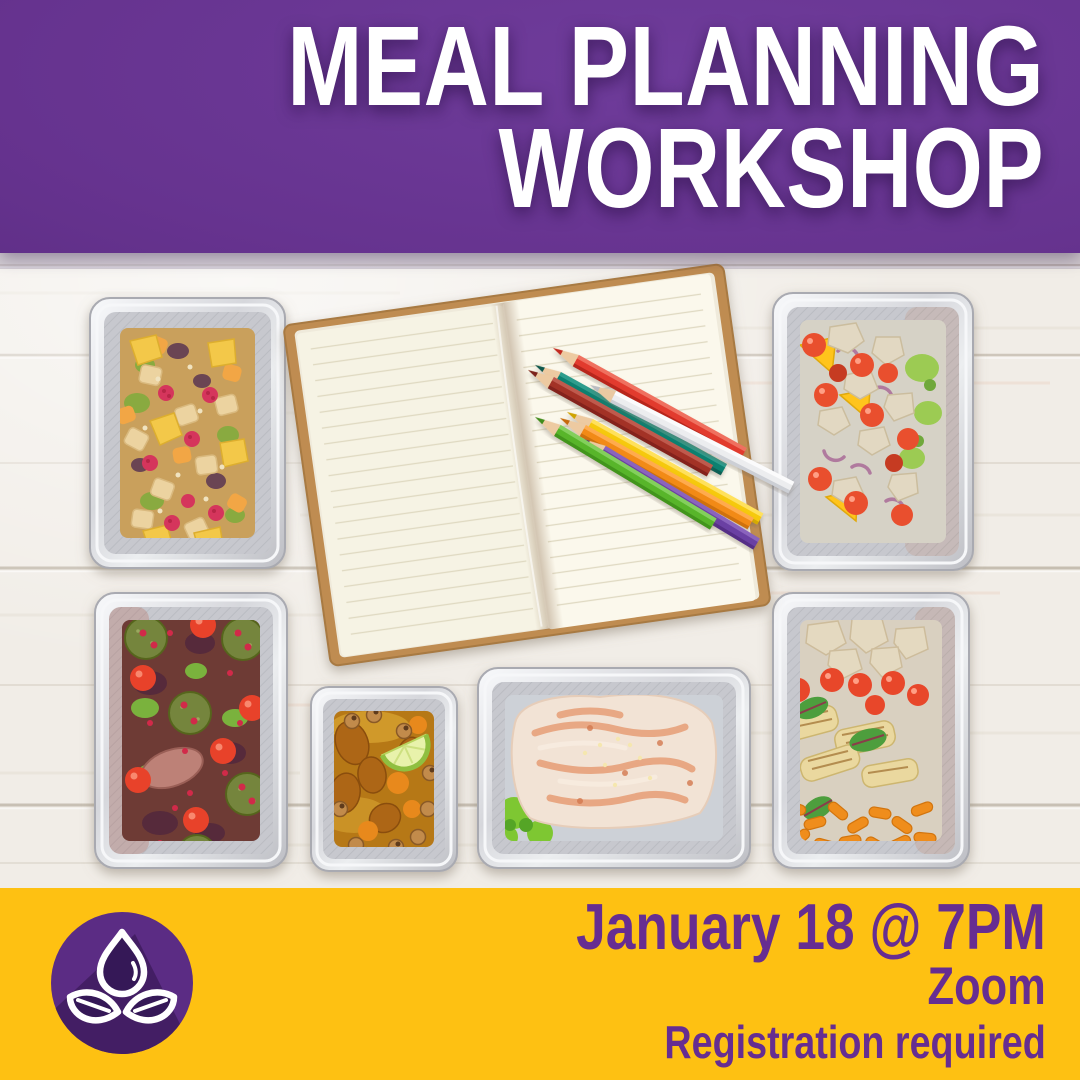  What do you see at coordinates (191, 730) in the screenshot?
I see `falafel-tomato-tray` at bounding box center [191, 730].